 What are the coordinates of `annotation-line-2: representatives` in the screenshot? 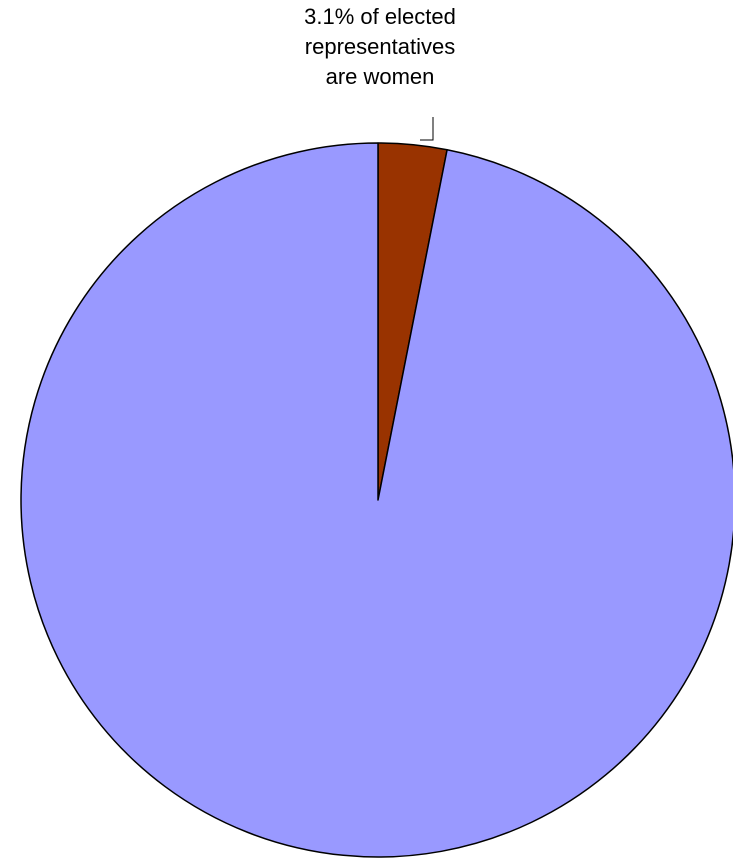 It's located at (380, 46).